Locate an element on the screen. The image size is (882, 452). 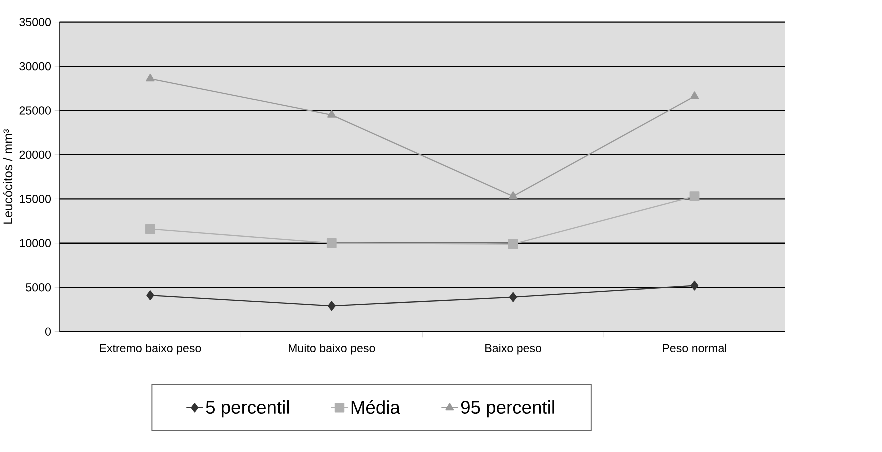
legend-label: 5 percentil is located at coordinates (248, 409).